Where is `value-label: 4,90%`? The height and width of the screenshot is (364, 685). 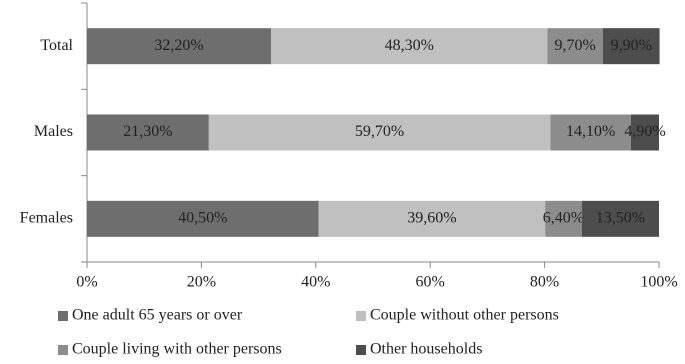
value-label: 4,90% is located at coordinates (644, 131).